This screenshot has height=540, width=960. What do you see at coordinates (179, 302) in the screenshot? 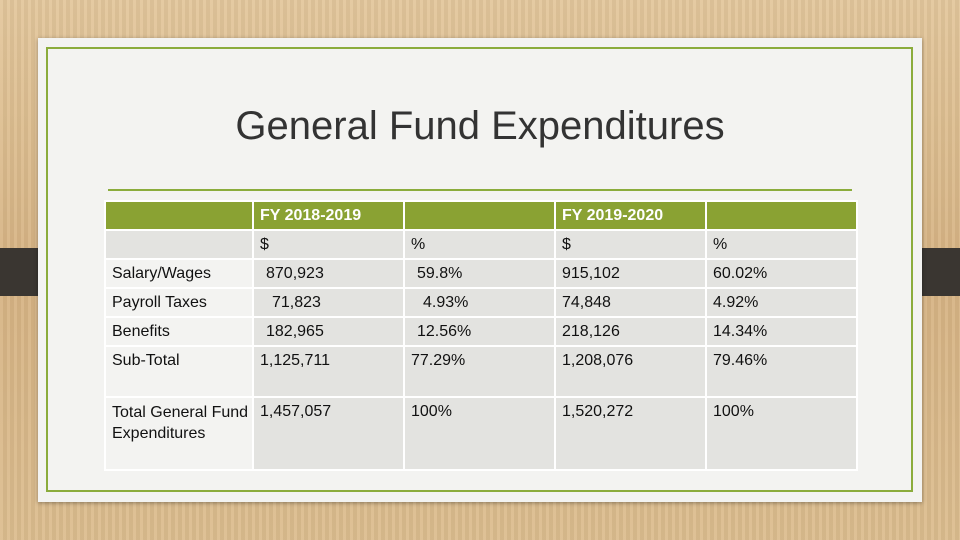
I see `row-label: Payroll Taxes` at bounding box center [179, 302].